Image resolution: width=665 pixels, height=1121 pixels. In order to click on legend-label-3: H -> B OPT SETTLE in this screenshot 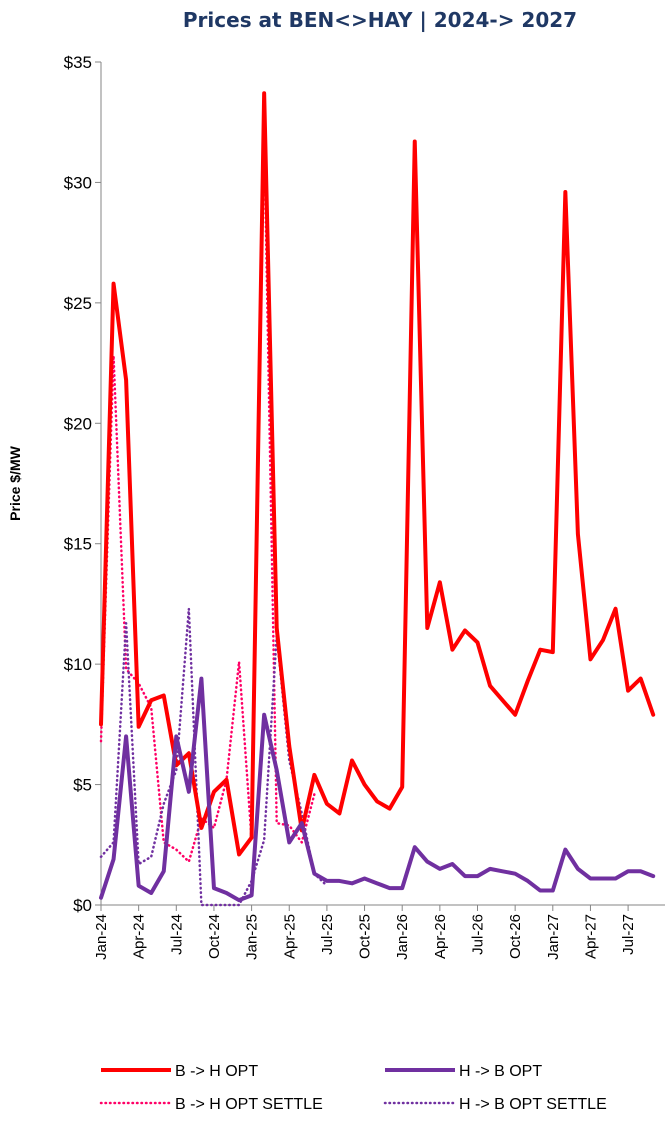, I will do `click(533, 1104)`.